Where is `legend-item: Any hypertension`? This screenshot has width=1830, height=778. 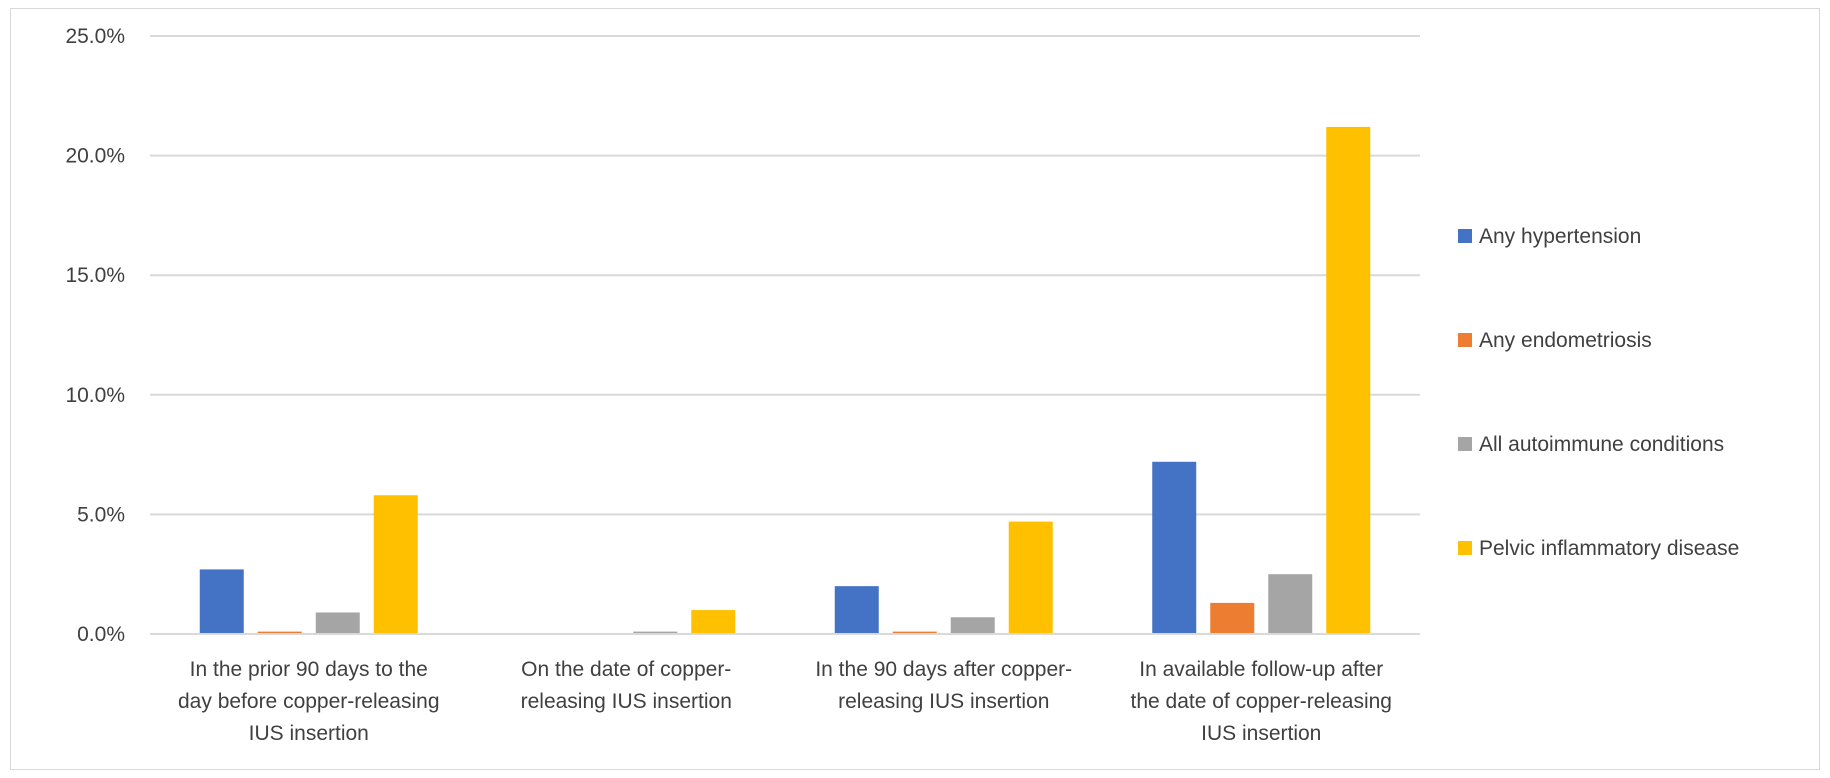
legend-item: Any hypertension is located at coordinates (1549, 236).